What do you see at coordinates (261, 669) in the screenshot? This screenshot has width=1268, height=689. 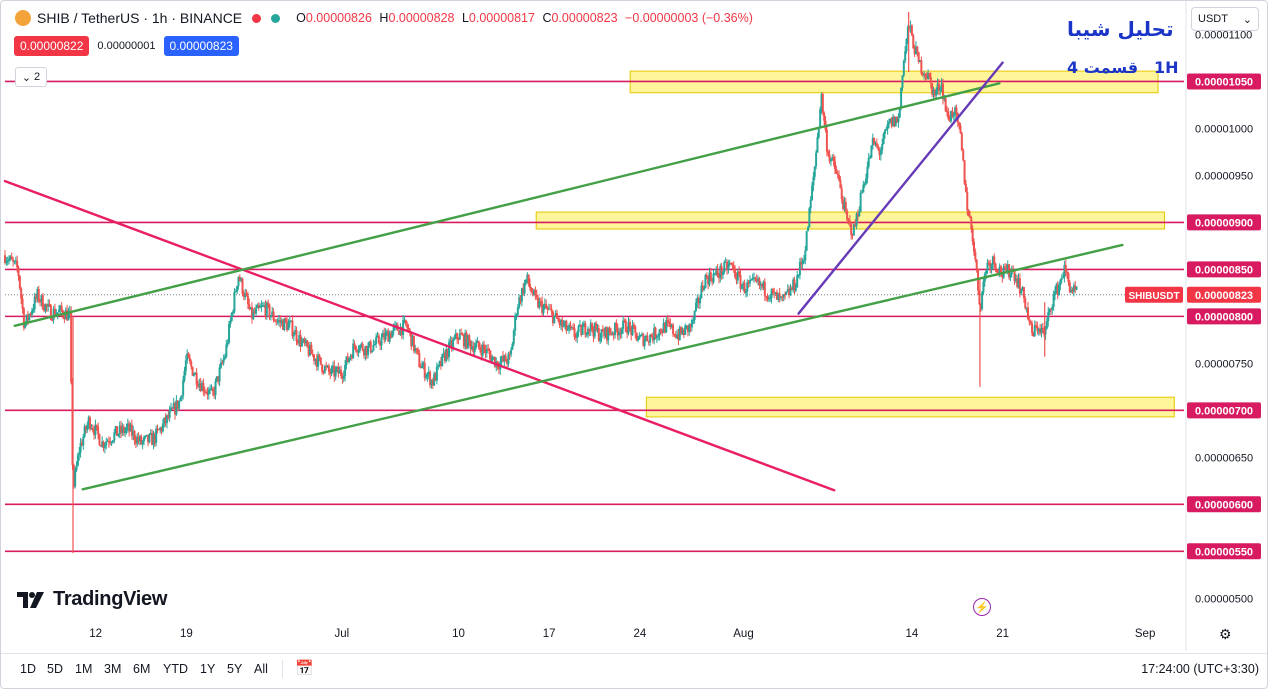 I see `range-all: All` at bounding box center [261, 669].